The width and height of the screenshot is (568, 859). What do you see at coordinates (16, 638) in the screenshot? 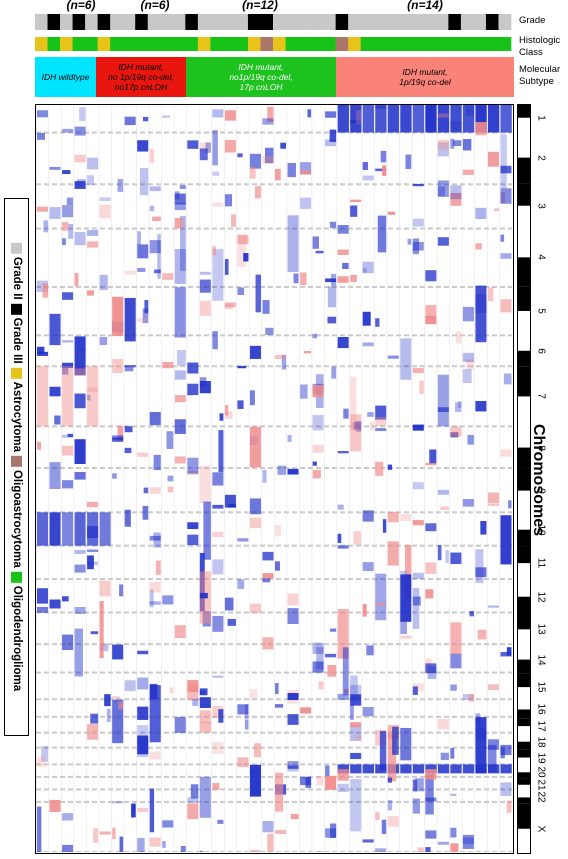
I see `legend-label: Oligodendroglioma` at bounding box center [16, 638].